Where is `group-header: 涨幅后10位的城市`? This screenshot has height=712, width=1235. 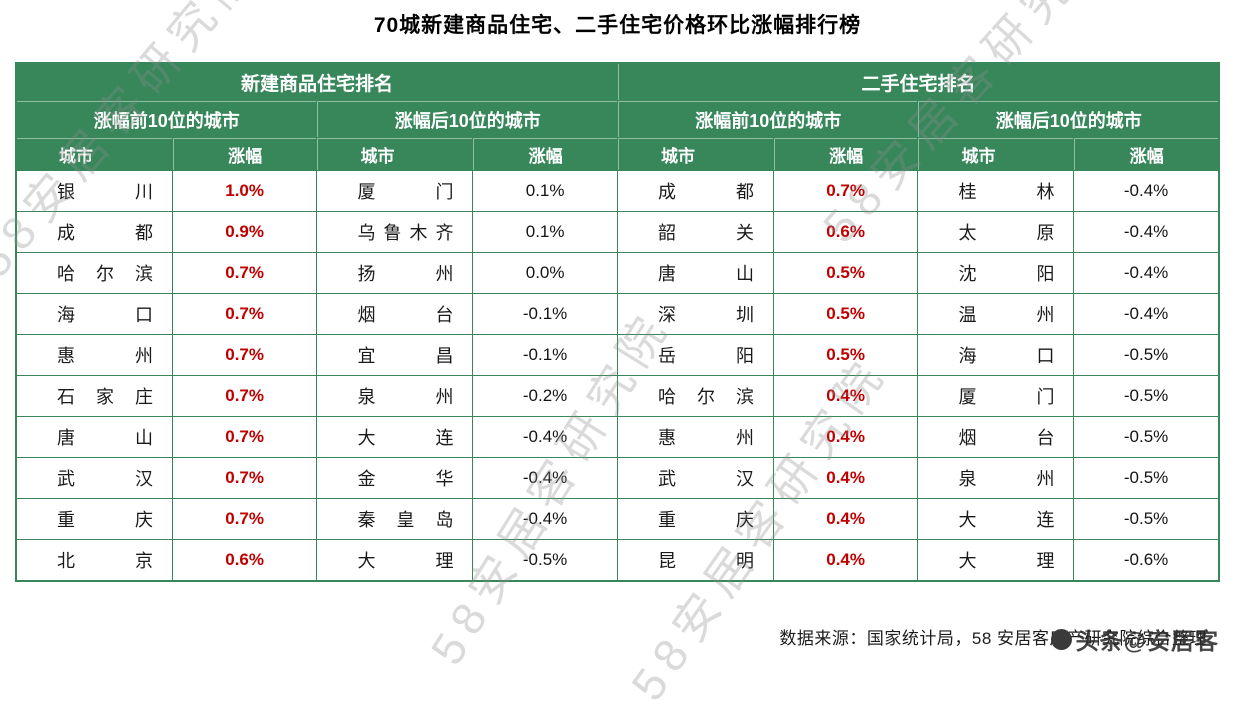
group-header: 涨幅后10位的城市 is located at coordinates (467, 119).